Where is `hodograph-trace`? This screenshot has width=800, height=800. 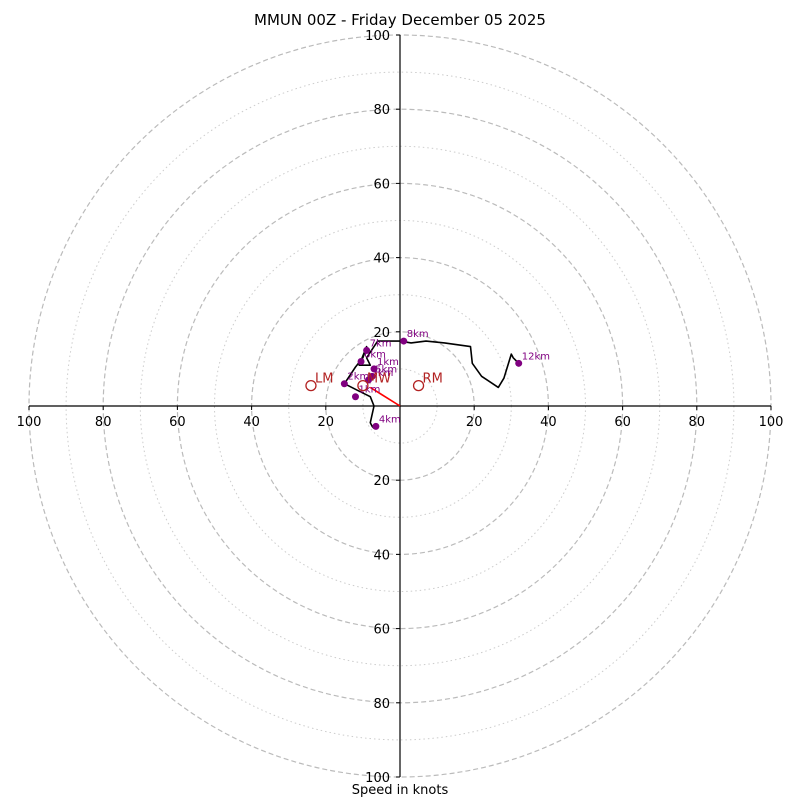 hodograph-trace is located at coordinates (431, 384).